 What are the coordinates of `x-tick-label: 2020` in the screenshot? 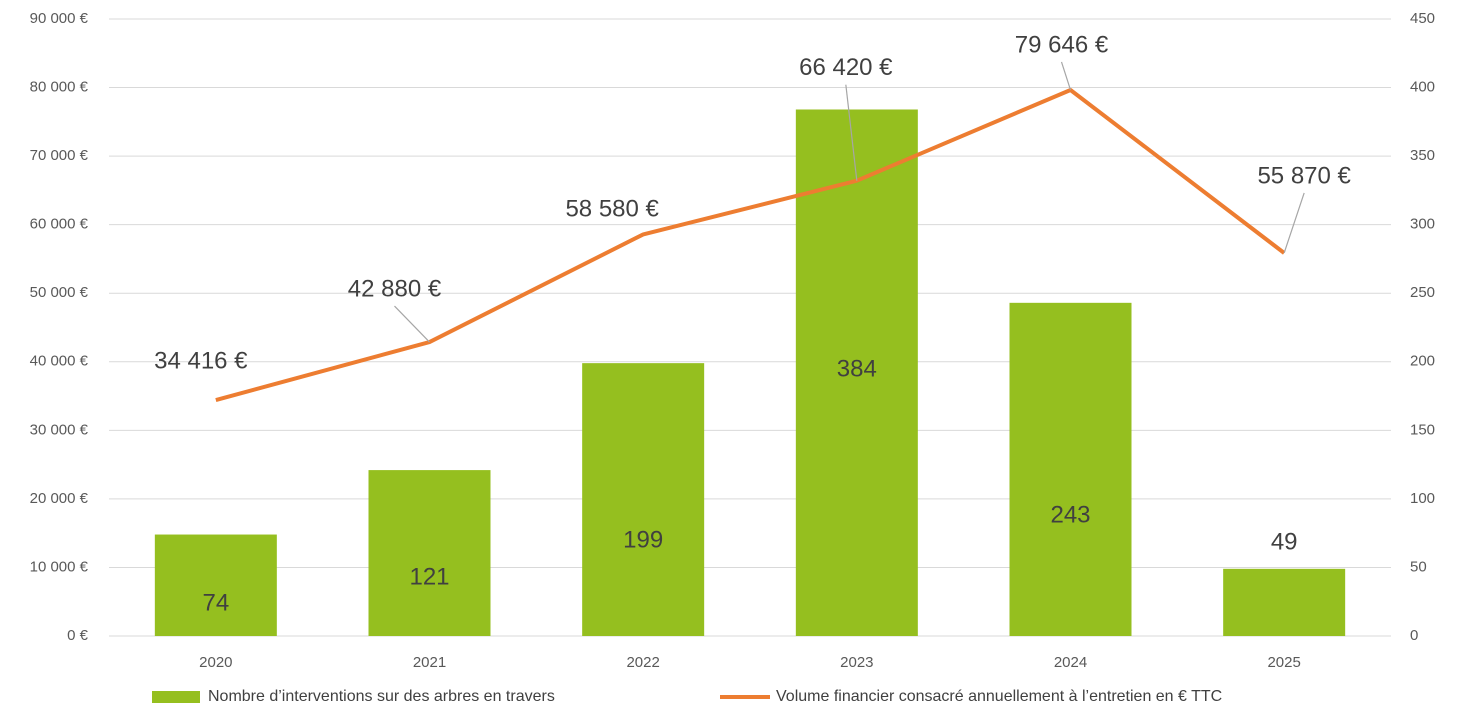 It's located at (215, 662).